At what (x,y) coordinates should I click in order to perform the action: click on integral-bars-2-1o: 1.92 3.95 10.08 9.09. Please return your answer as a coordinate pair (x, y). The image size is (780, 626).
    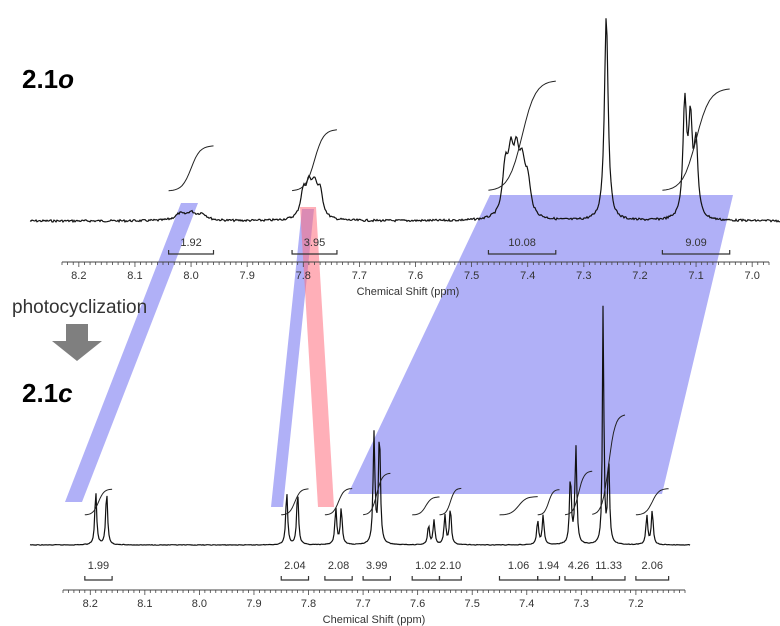
    Looking at the image, I should click on (449, 246).